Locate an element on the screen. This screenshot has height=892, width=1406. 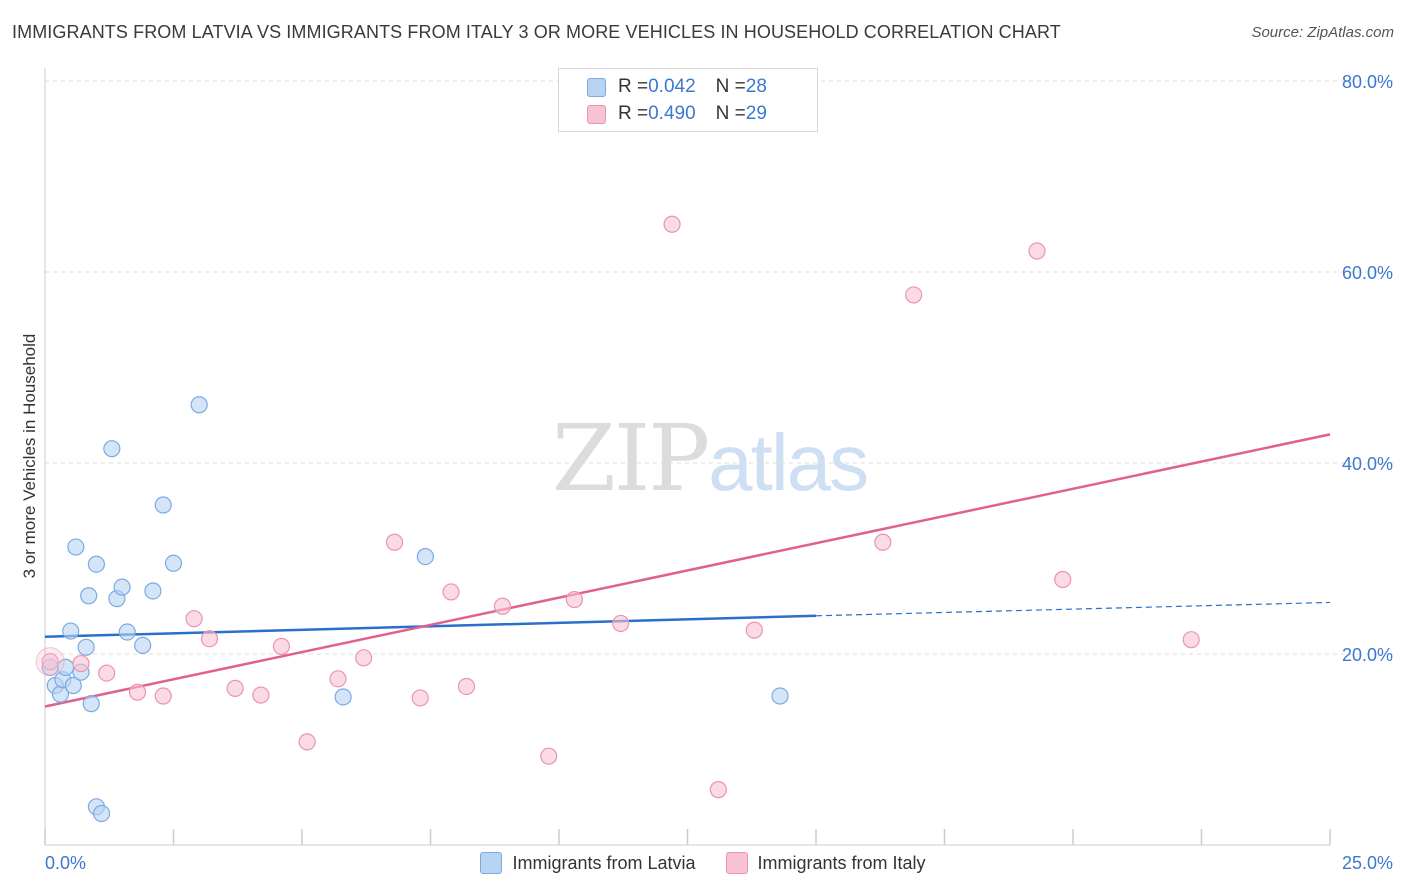
r-value-italy: 0.490 is located at coordinates (672, 113).